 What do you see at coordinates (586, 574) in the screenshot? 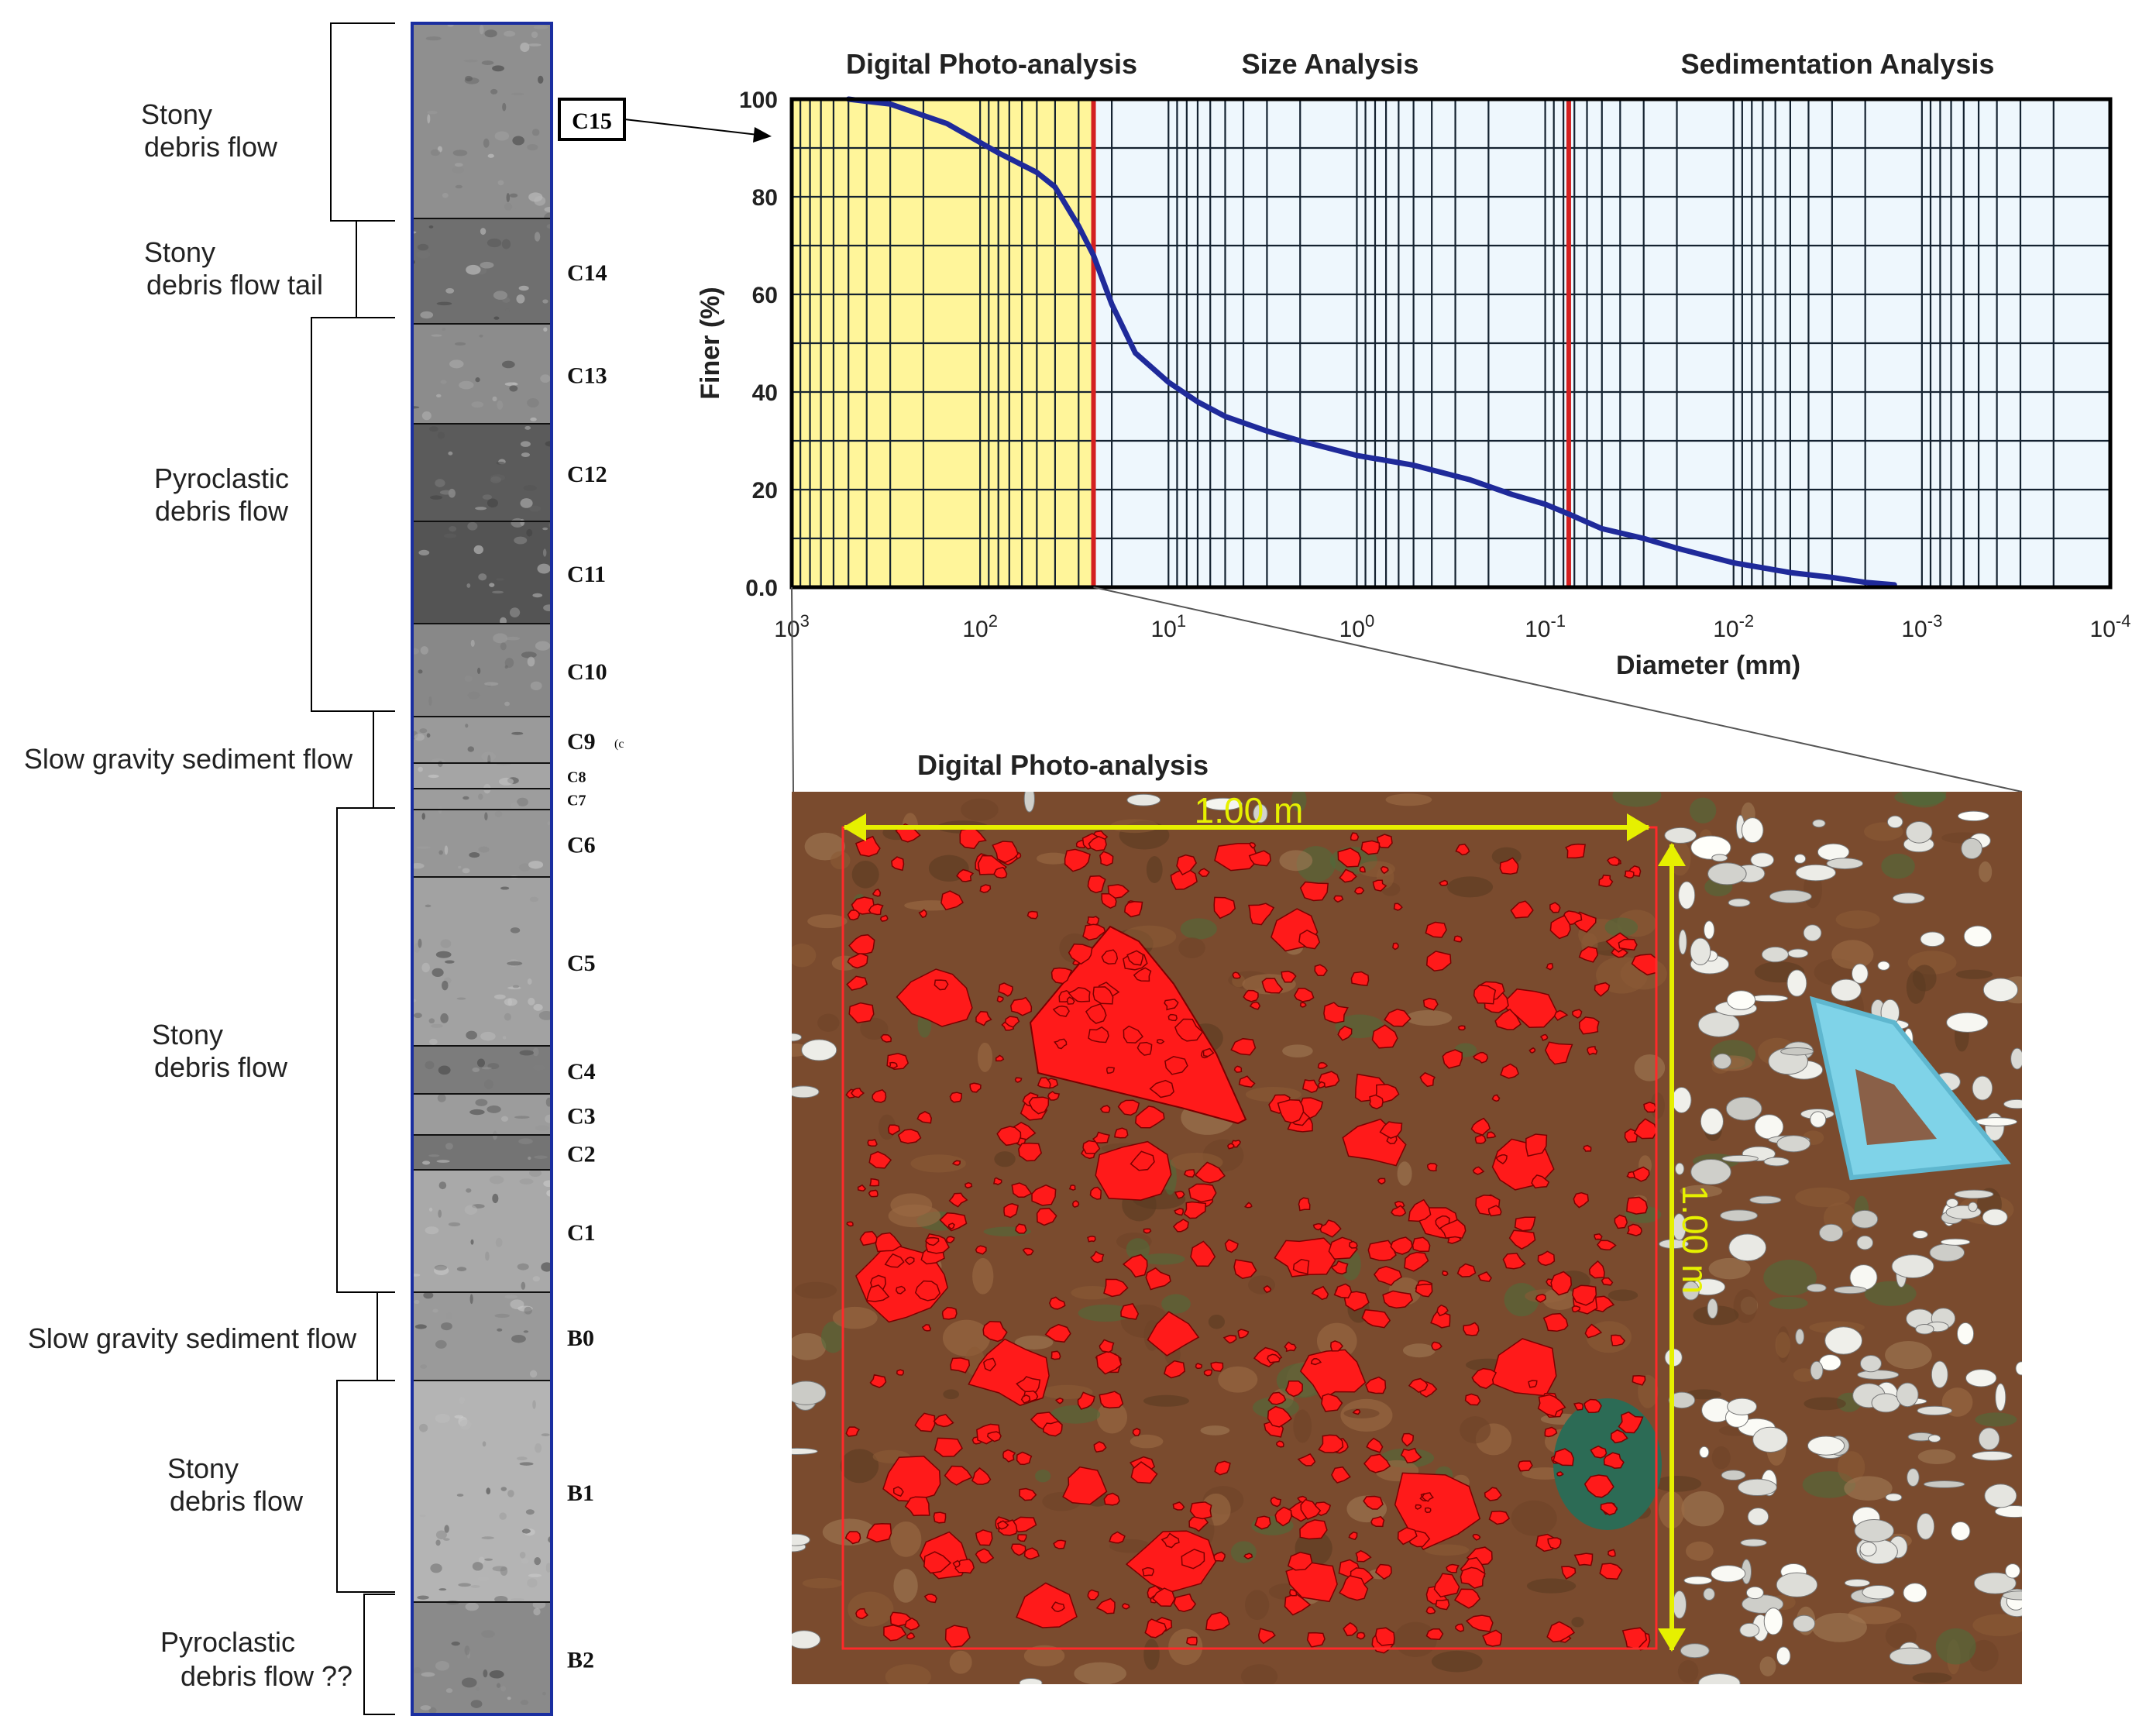
I see `unit-label: C11` at bounding box center [586, 574].